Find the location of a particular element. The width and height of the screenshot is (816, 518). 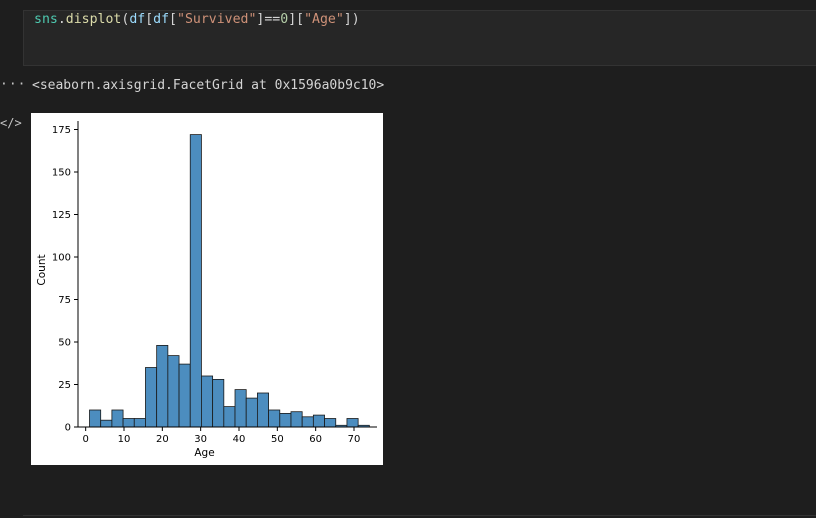

code-token: ][ is located at coordinates (296, 19).